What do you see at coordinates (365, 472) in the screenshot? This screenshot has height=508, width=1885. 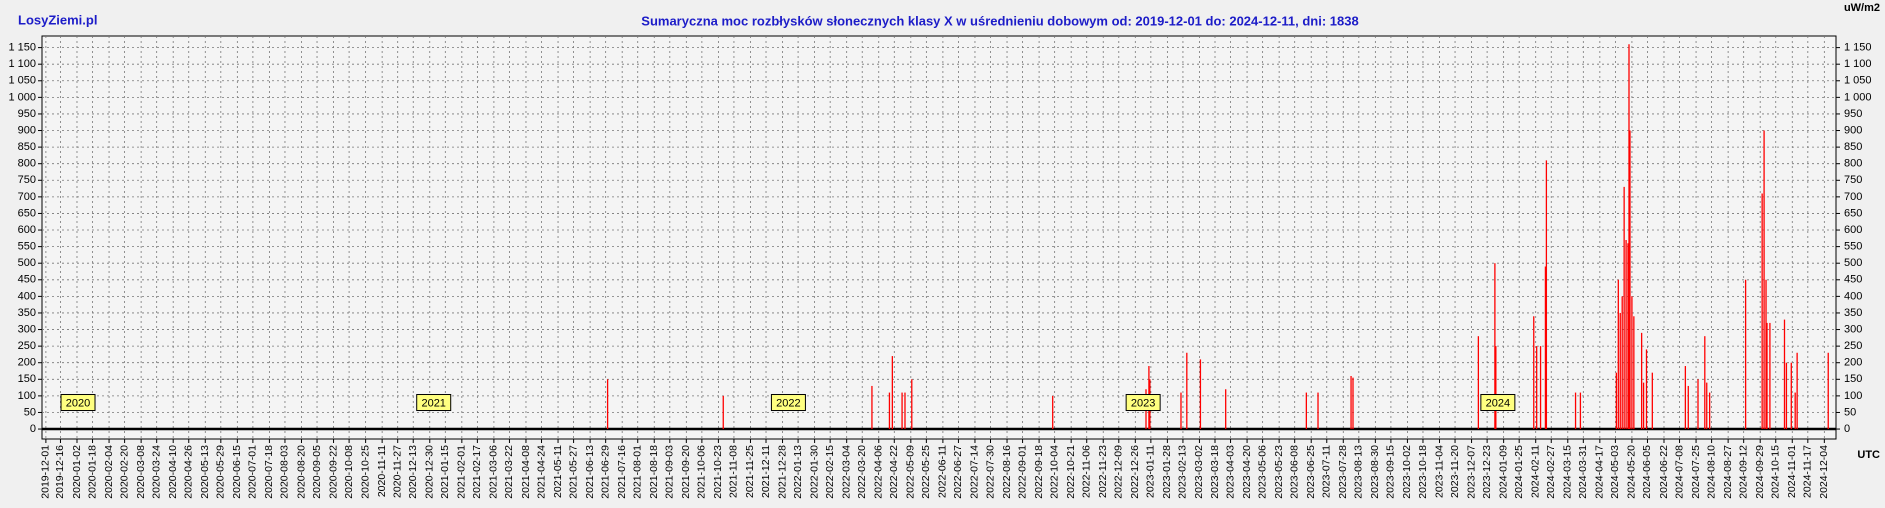 I see `x-tick-label: 2020-10-25` at bounding box center [365, 472].